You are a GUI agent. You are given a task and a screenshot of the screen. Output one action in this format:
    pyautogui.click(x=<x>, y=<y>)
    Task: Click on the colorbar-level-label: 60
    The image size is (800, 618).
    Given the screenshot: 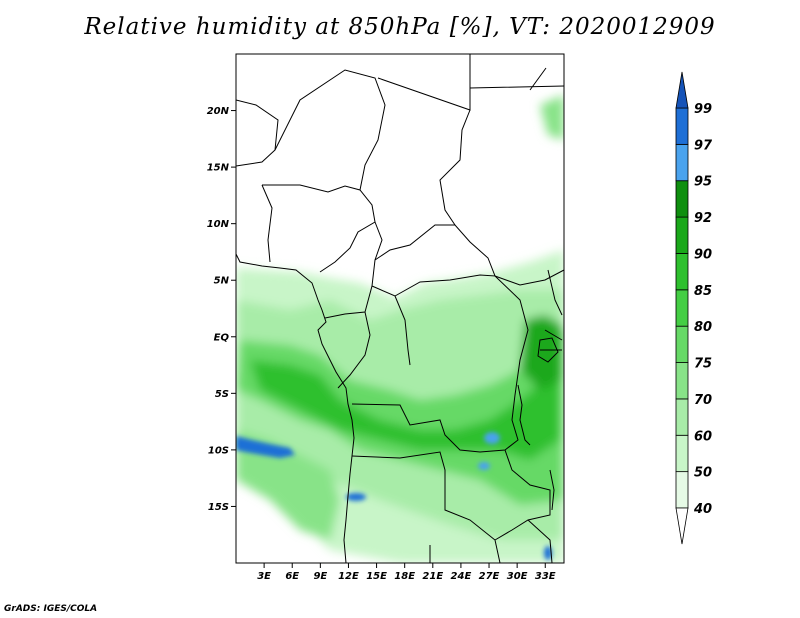 What is the action you would take?
    pyautogui.click(x=703, y=436)
    